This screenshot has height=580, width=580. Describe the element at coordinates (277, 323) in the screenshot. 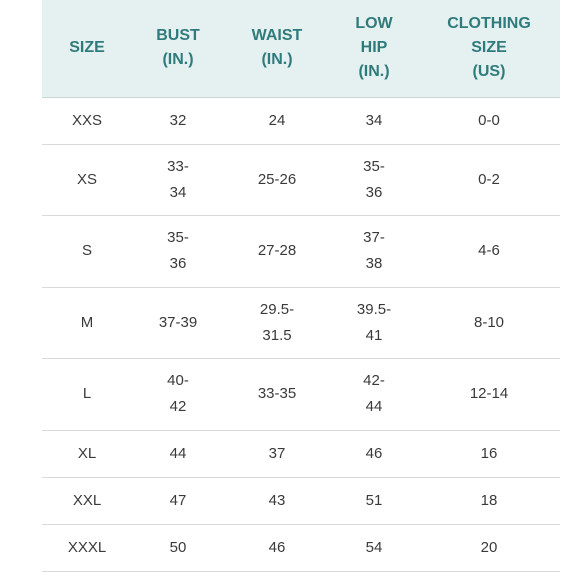

I see `cell-waist: 29.5- 31.5` at that location.